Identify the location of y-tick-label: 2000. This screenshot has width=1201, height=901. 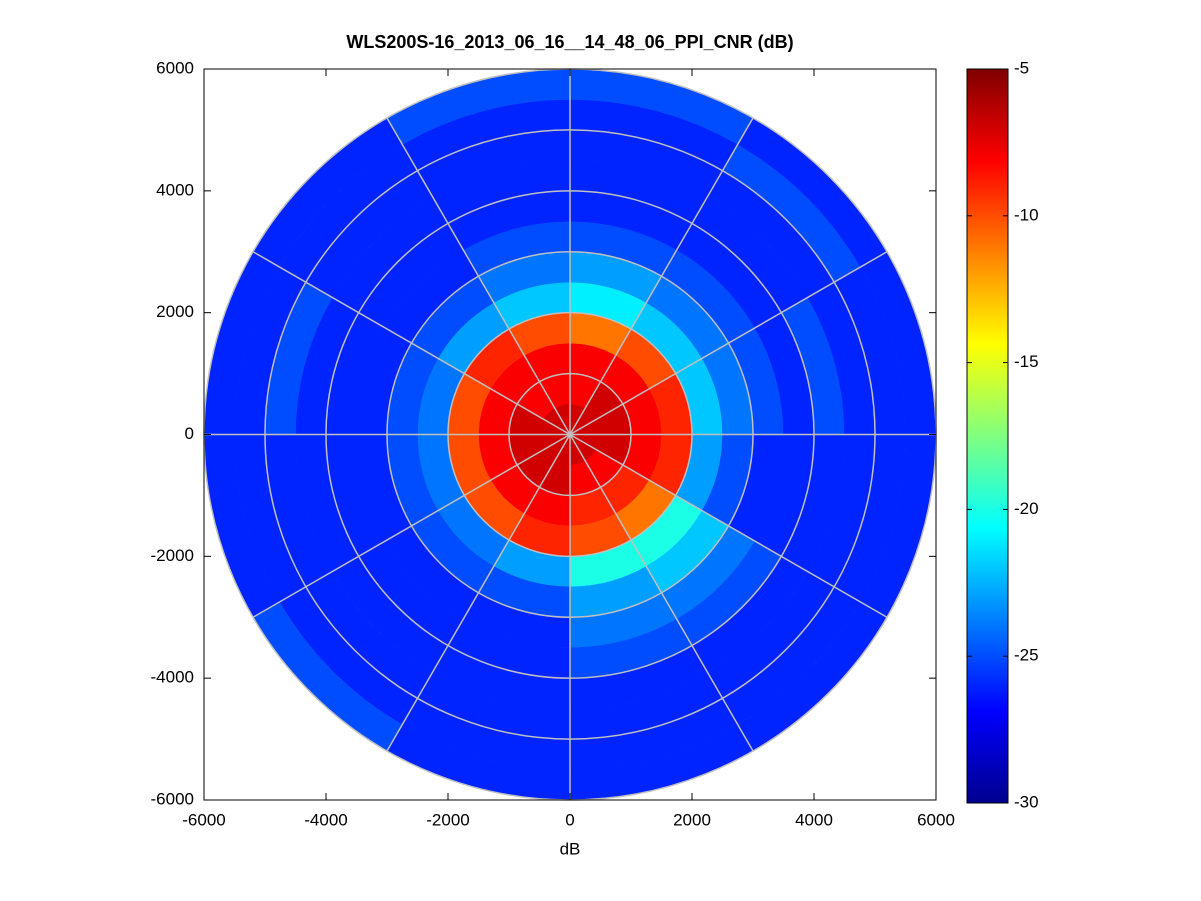
(175, 311).